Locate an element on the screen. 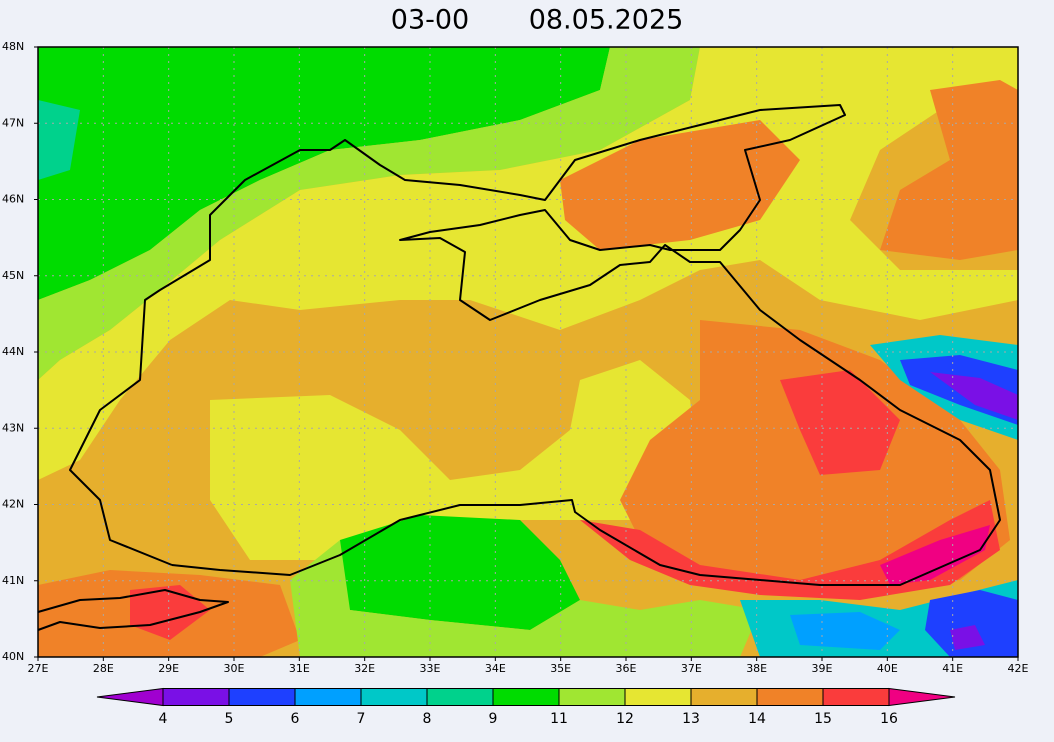 Image resolution: width=1054 pixels, height=742 pixels. title-time: 03-00 is located at coordinates (430, 20).